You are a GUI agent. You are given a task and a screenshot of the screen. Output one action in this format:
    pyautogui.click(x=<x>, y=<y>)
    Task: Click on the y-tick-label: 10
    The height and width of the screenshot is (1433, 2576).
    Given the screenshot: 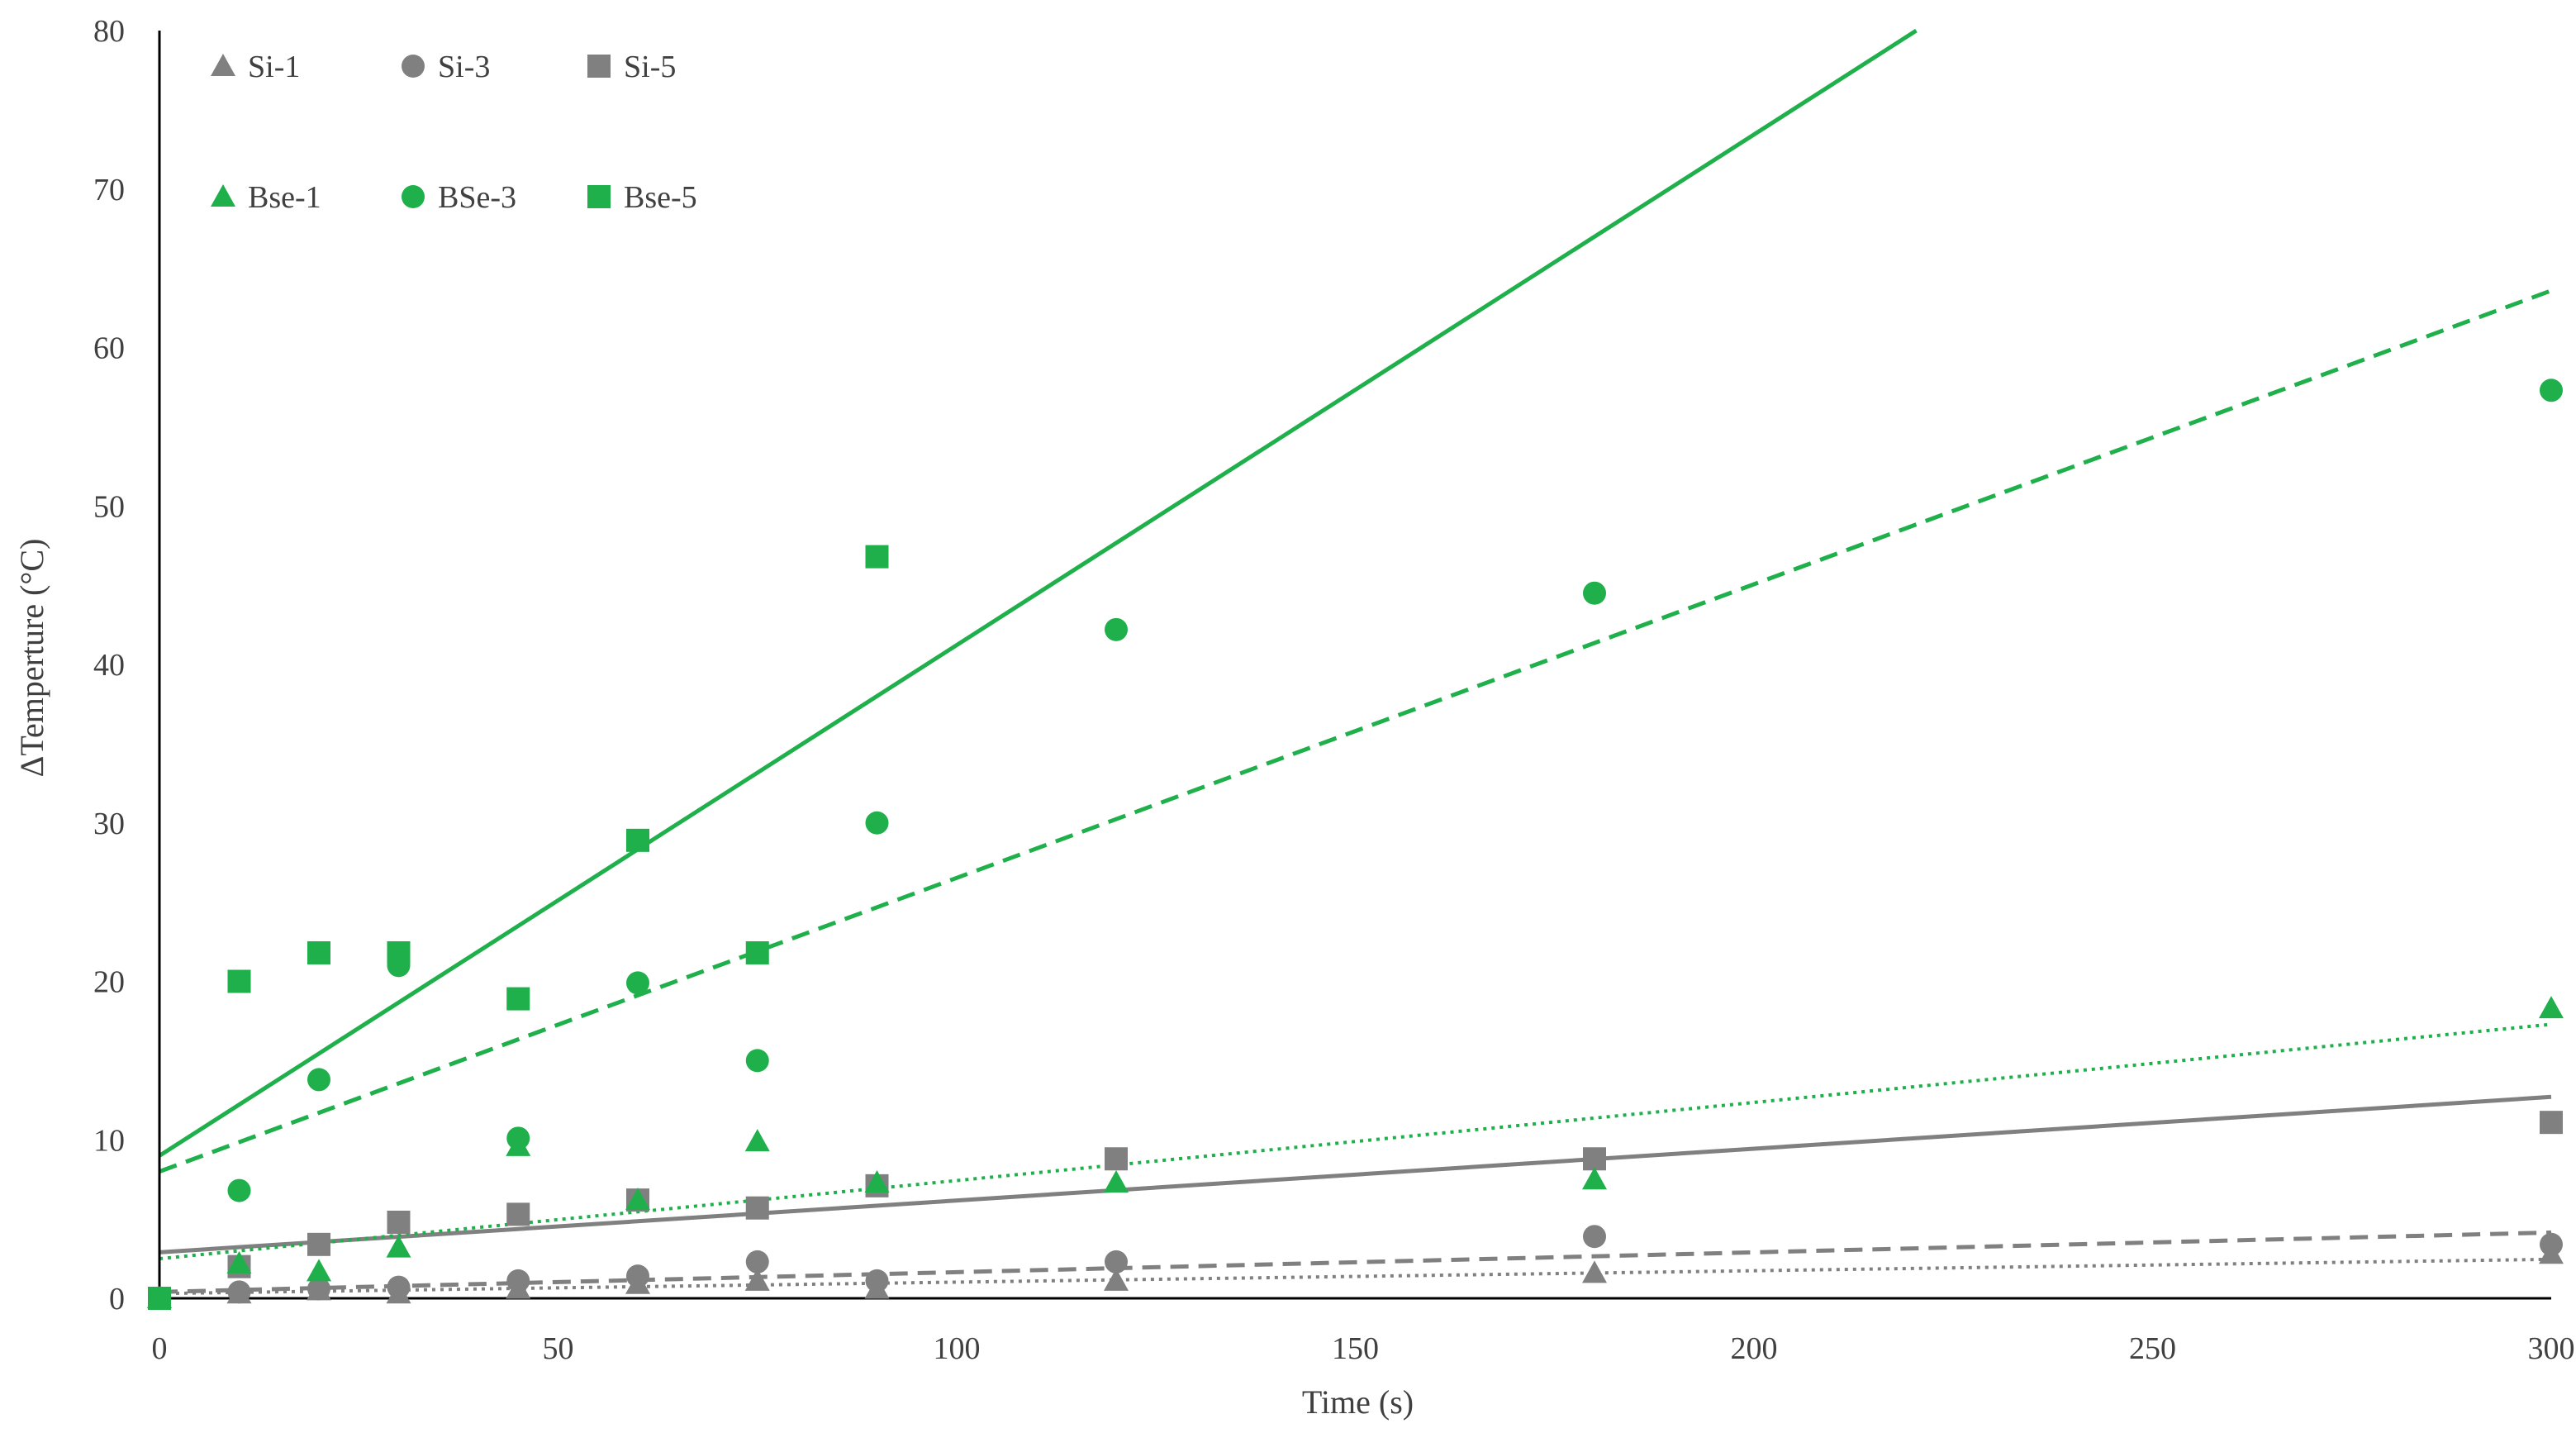 What is the action you would take?
    pyautogui.click(x=109, y=1140)
    